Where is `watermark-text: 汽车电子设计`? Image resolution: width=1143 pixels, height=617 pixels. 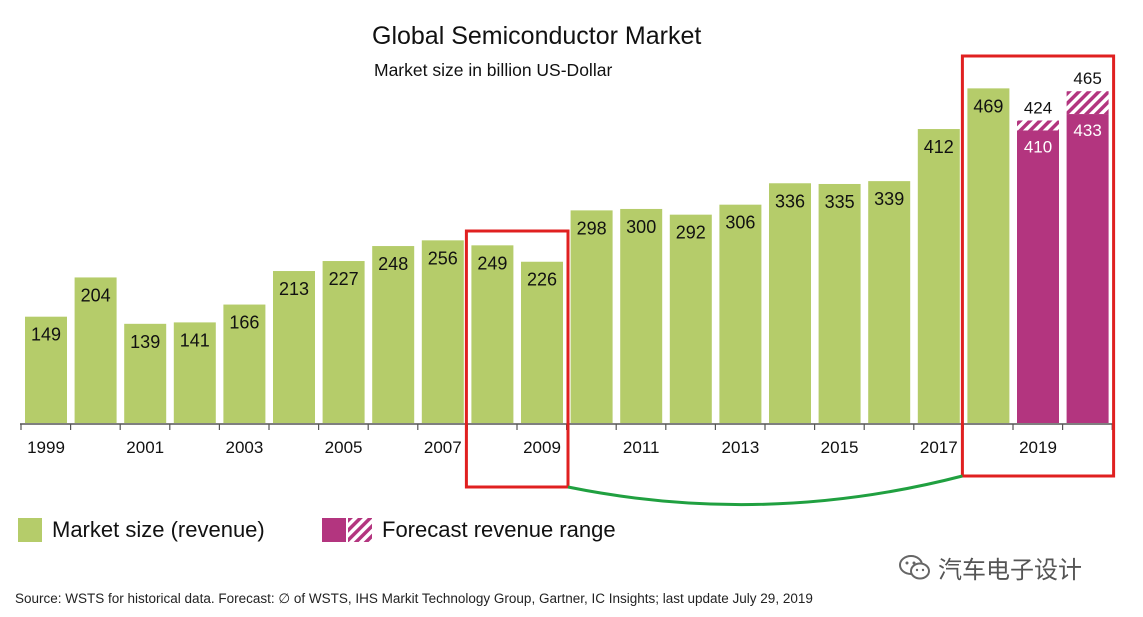 watermark-text: 汽车电子设计 is located at coordinates (1010, 570).